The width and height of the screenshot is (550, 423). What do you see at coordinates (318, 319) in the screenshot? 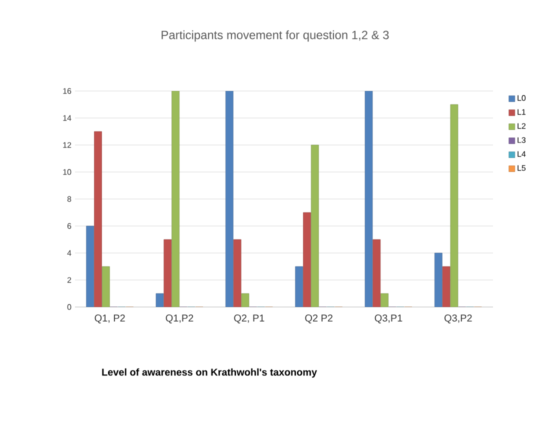
I see `x-tick-label: Q2 P2` at bounding box center [318, 319].